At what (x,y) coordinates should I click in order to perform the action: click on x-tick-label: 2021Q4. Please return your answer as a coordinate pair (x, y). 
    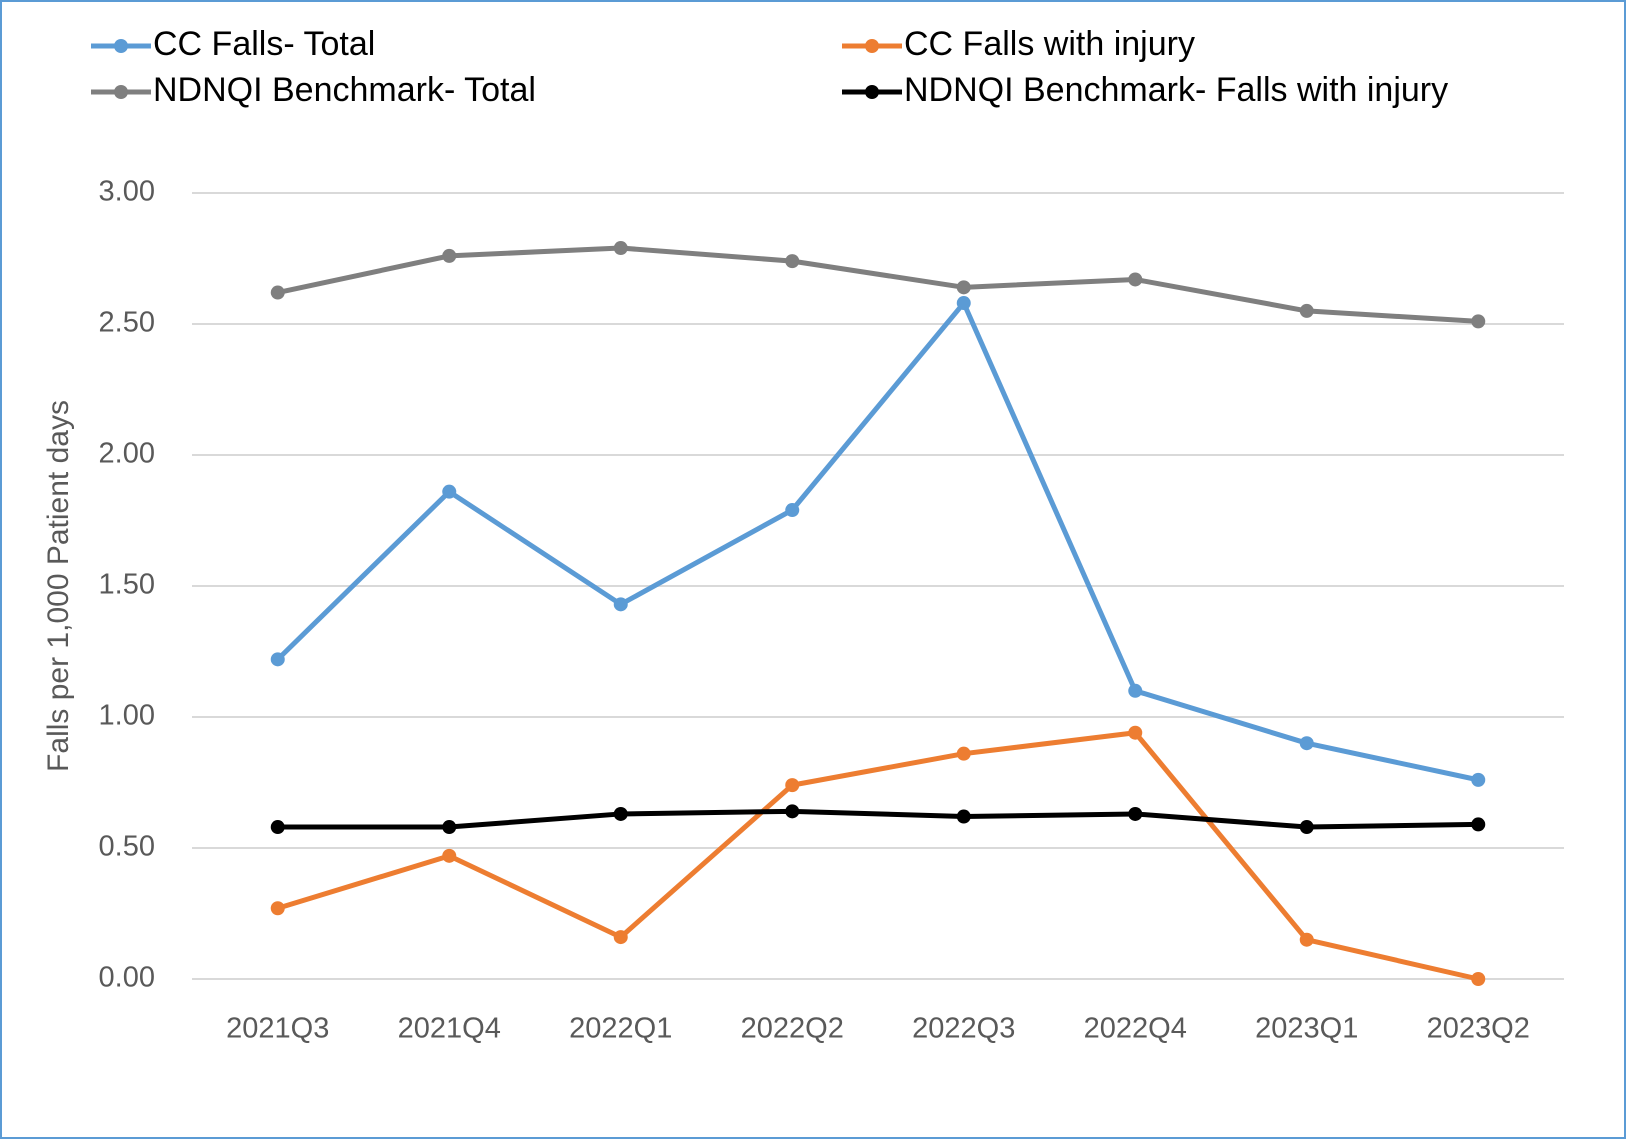
    Looking at the image, I should click on (449, 1029).